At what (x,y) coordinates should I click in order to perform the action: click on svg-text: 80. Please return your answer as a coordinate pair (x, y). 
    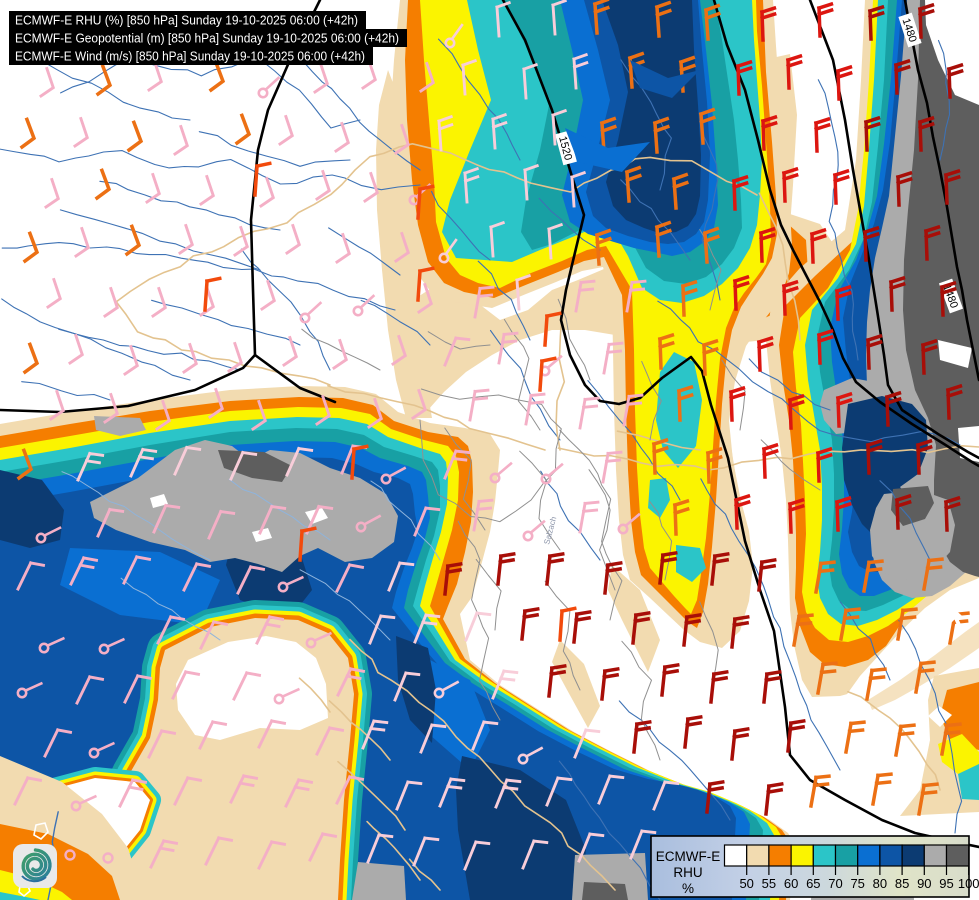
    Looking at the image, I should click on (880, 883).